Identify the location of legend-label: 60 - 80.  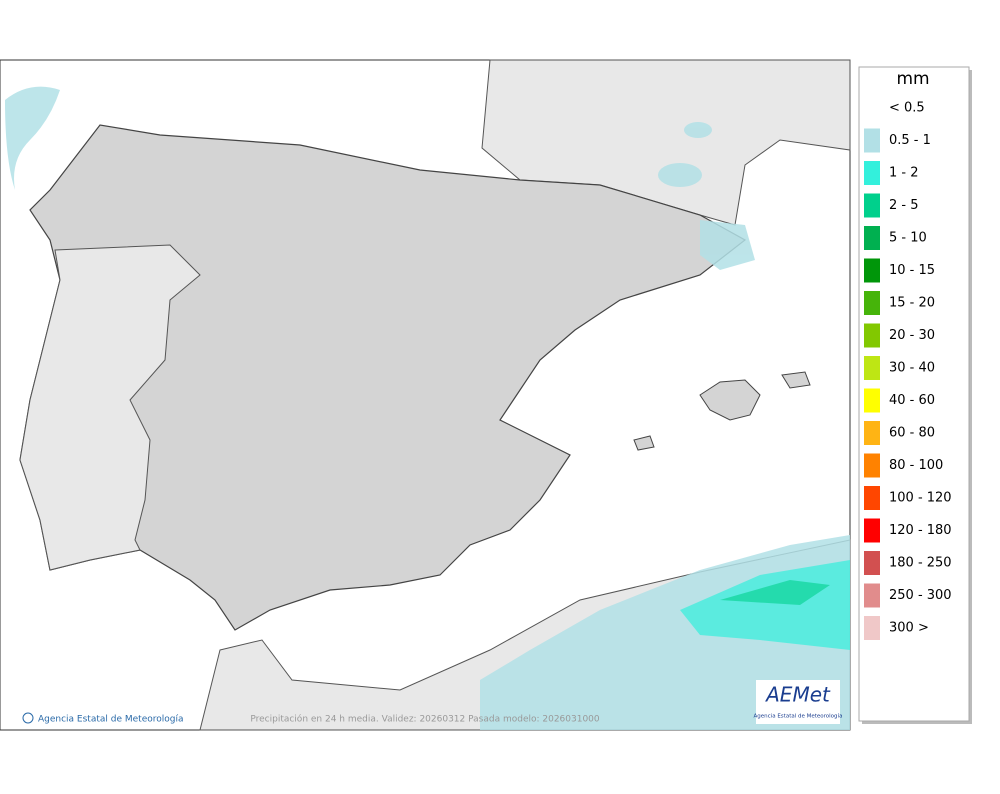
(912, 433).